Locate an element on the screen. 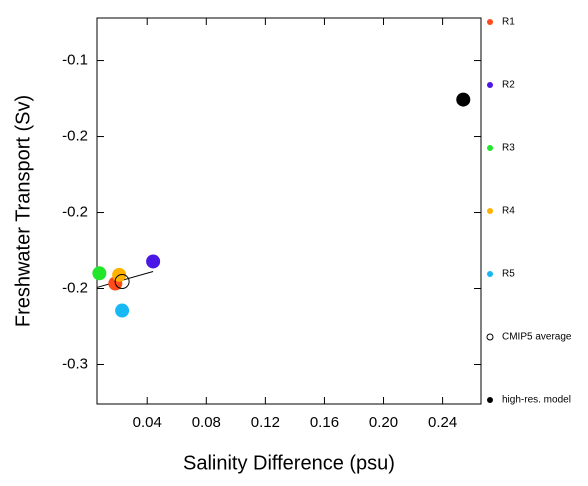 The width and height of the screenshot is (588, 486). legend-label: R3 is located at coordinates (508, 148).